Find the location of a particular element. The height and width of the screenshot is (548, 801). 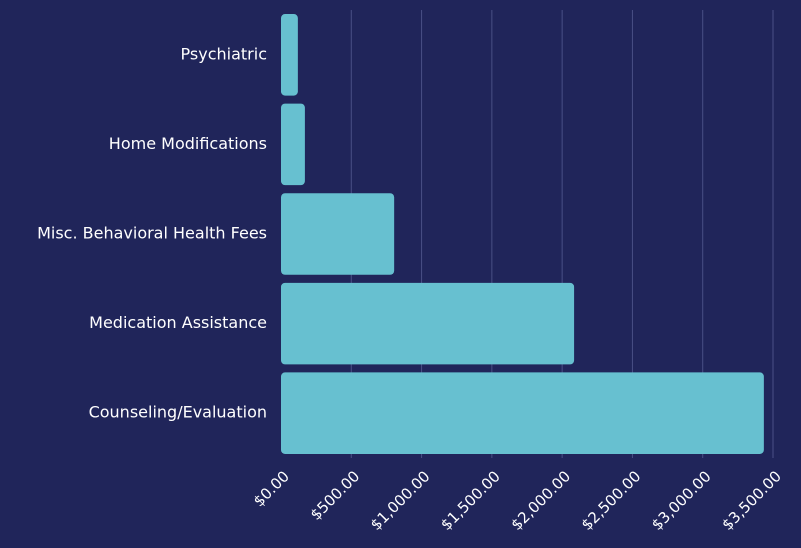

y-tick-label: Psychiatric is located at coordinates (224, 53).